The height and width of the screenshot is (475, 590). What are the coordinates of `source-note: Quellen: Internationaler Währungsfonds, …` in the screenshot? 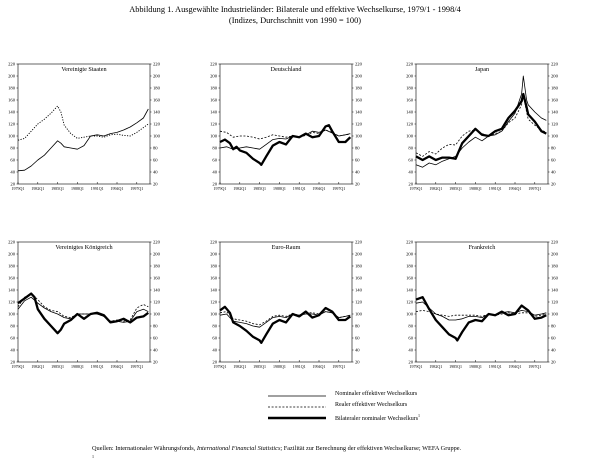 It's located at (277, 452).